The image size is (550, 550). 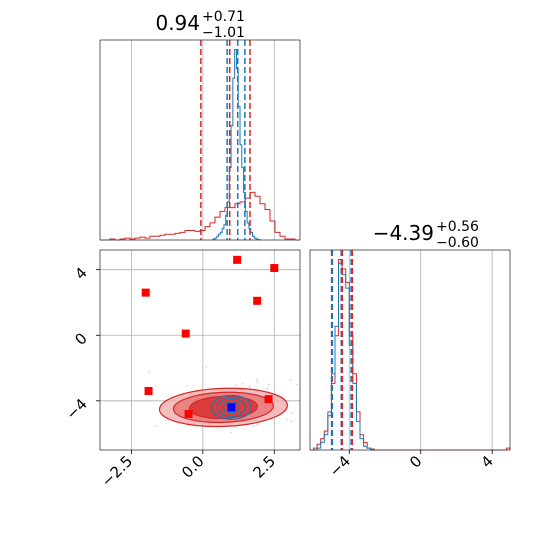 I want to click on panel-param2-frame, so click(x=410, y=350).